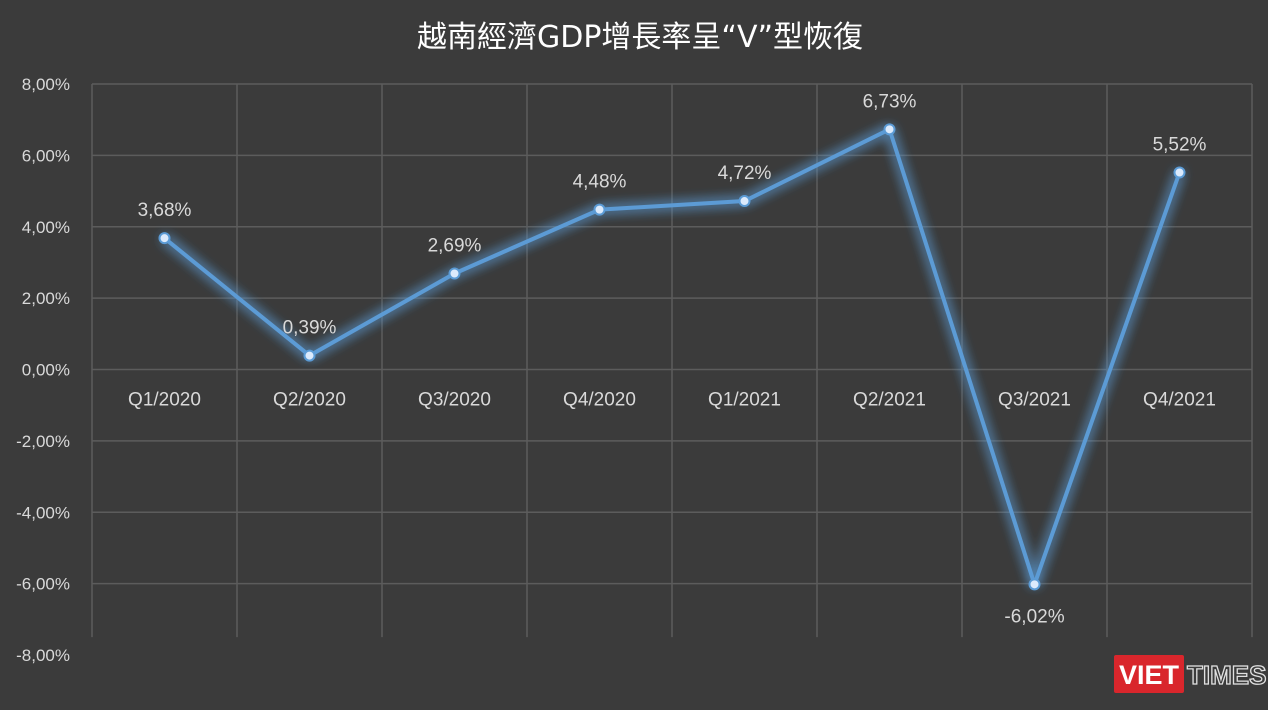 This screenshot has height=710, width=1268. Describe the element at coordinates (43, 584) in the screenshot. I see `y-tick-label: -6,00%` at that location.